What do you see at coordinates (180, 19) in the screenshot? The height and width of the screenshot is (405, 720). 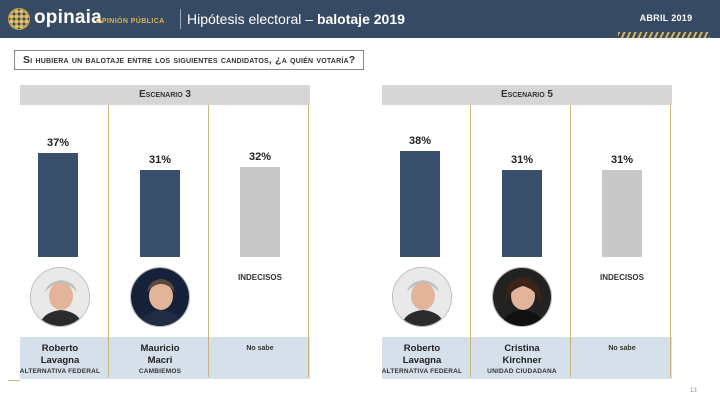 I see `header-divider` at bounding box center [180, 19].